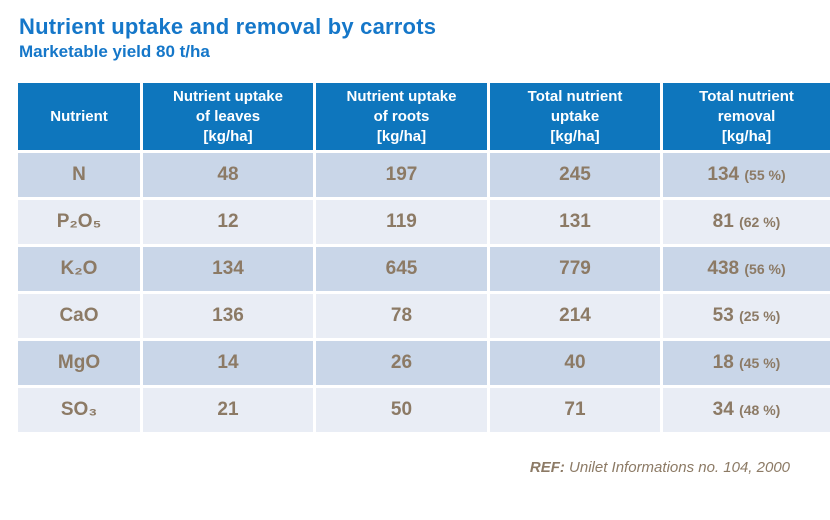  Describe the element at coordinates (79, 363) in the screenshot. I see `nutrient-cell: MgO` at that location.